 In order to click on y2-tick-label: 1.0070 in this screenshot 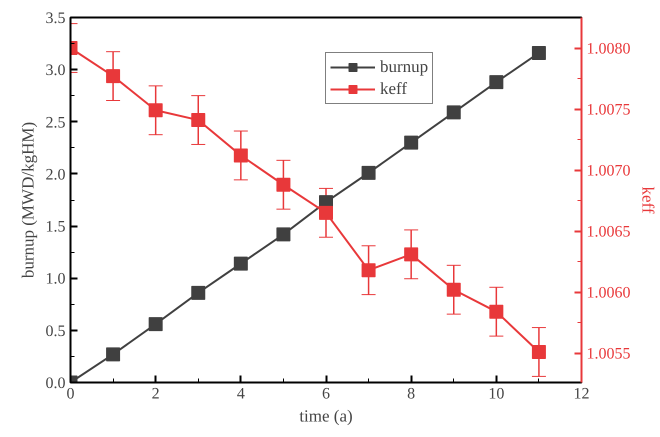, I will do `click(608, 171)`.